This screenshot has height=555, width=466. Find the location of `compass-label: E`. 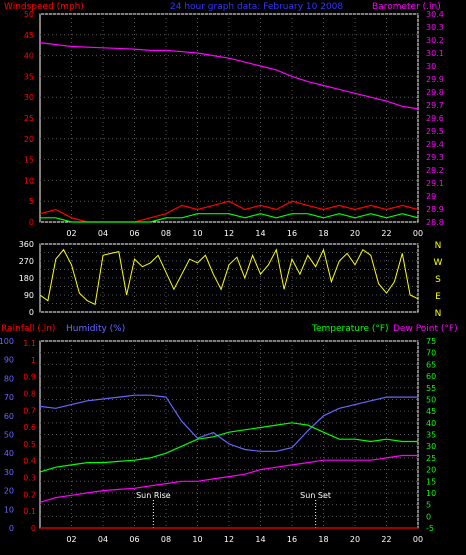

compass-label: E is located at coordinates (438, 297).